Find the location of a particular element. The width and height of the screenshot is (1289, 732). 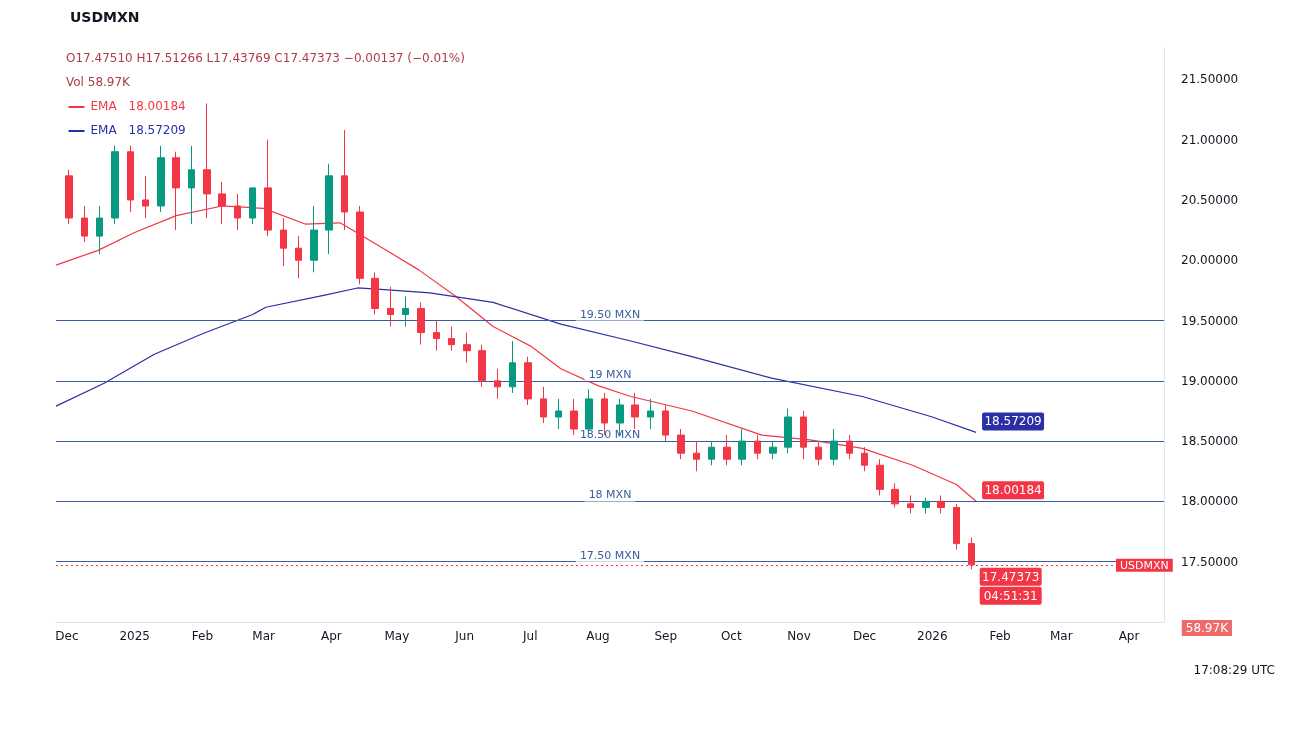

y-tick-label: 20.00000 is located at coordinates (1210, 260).